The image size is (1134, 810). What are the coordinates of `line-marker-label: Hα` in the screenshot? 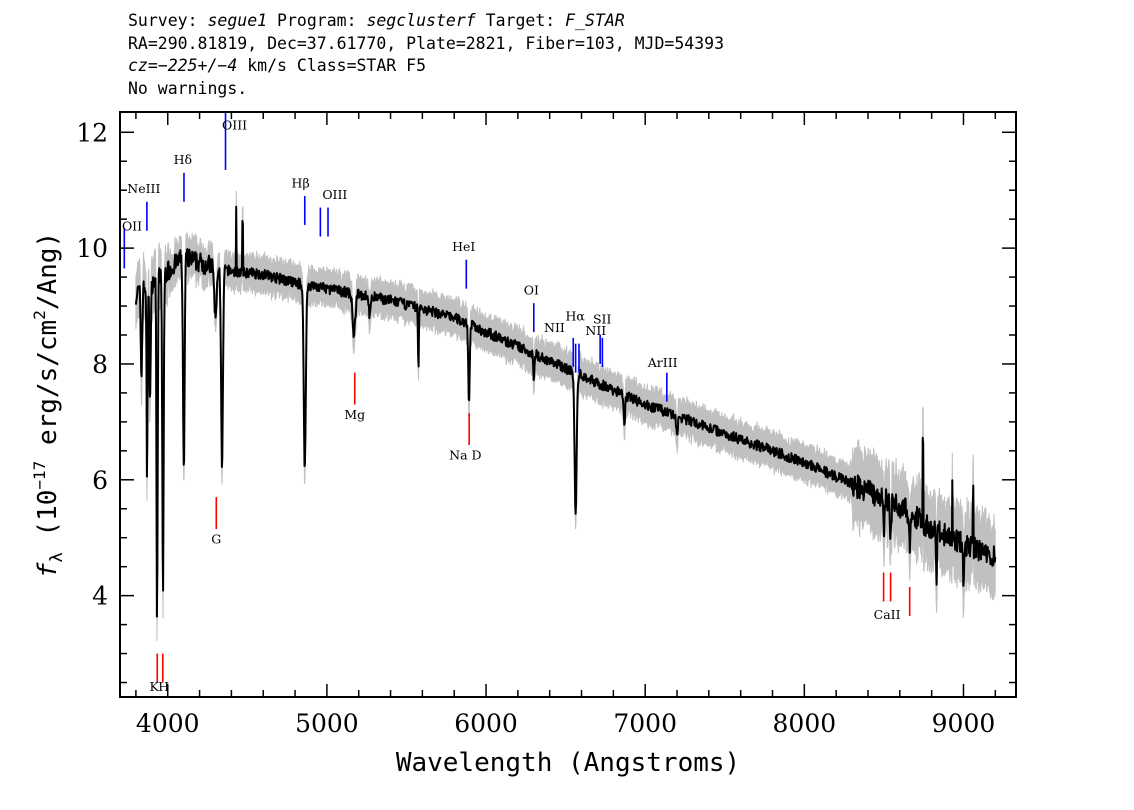 It's located at (575, 316).